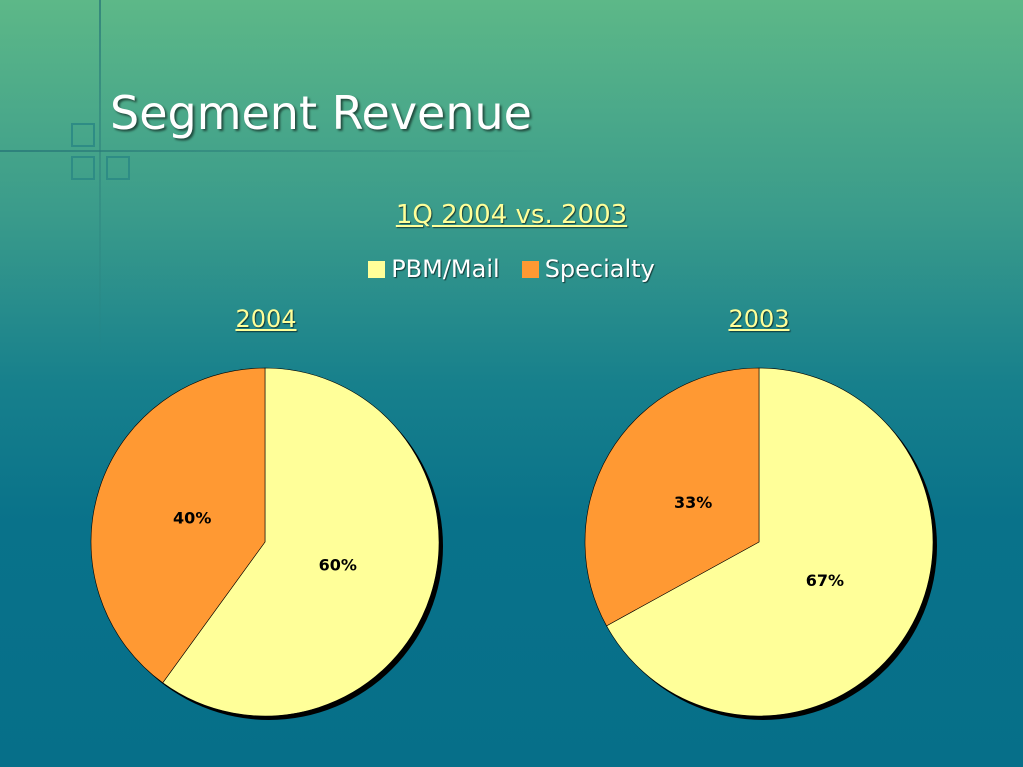 The width and height of the screenshot is (1023, 767). Describe the element at coordinates (266, 319) in the screenshot. I see `pie-title-2004: 2004` at that location.